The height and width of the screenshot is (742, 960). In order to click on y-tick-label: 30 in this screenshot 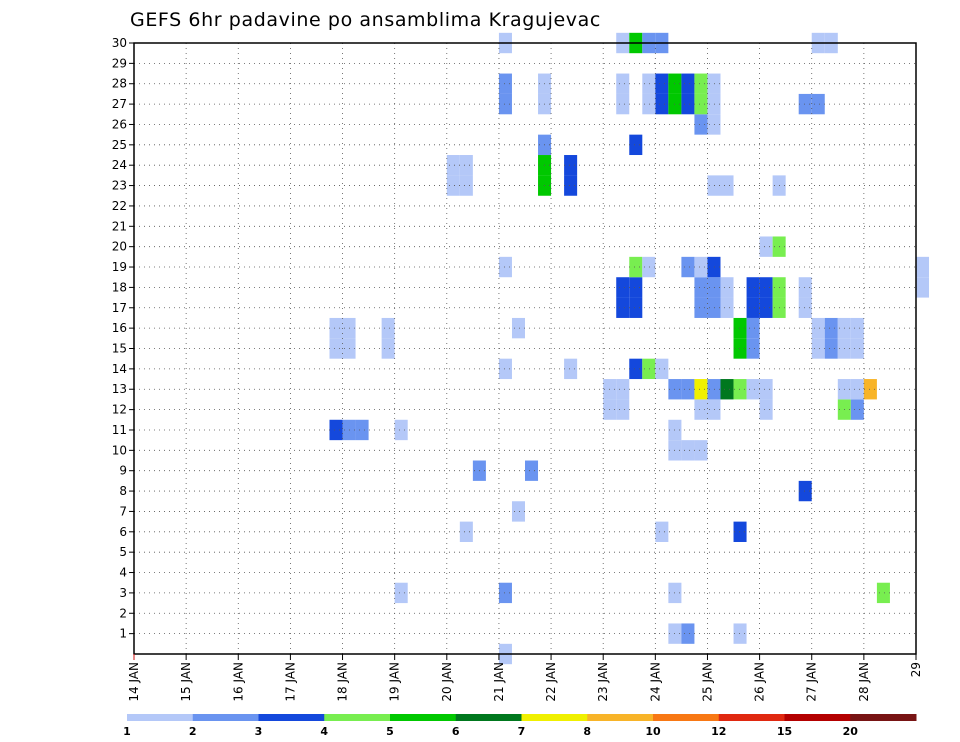, I will do `click(119, 43)`.